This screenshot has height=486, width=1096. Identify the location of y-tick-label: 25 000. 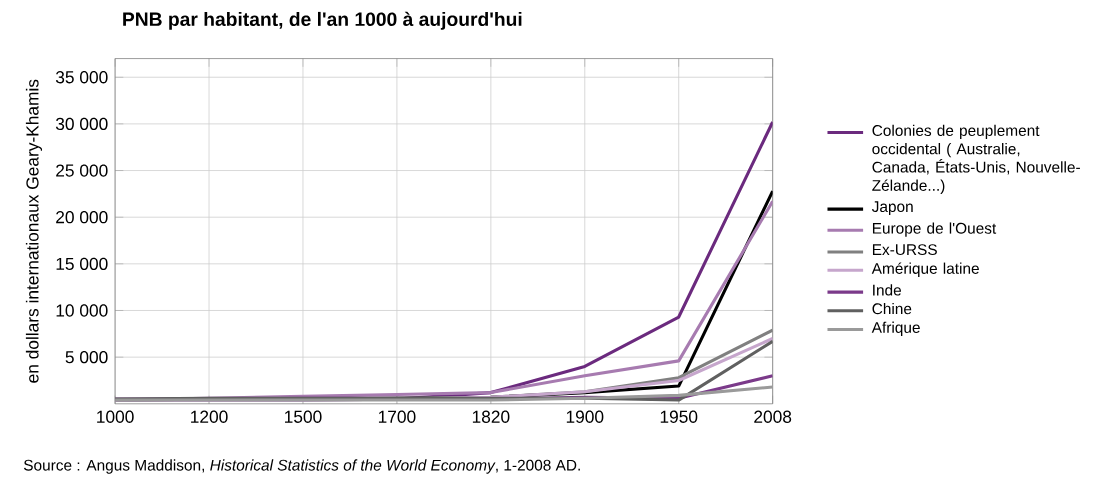
(82, 170).